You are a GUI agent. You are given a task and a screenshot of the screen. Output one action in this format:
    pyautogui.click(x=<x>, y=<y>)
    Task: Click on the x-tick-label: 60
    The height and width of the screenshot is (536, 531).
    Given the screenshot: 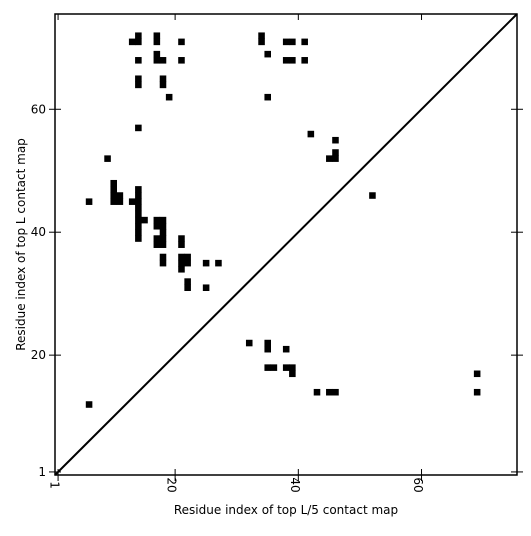 What is the action you would take?
    pyautogui.click(x=418, y=484)
    